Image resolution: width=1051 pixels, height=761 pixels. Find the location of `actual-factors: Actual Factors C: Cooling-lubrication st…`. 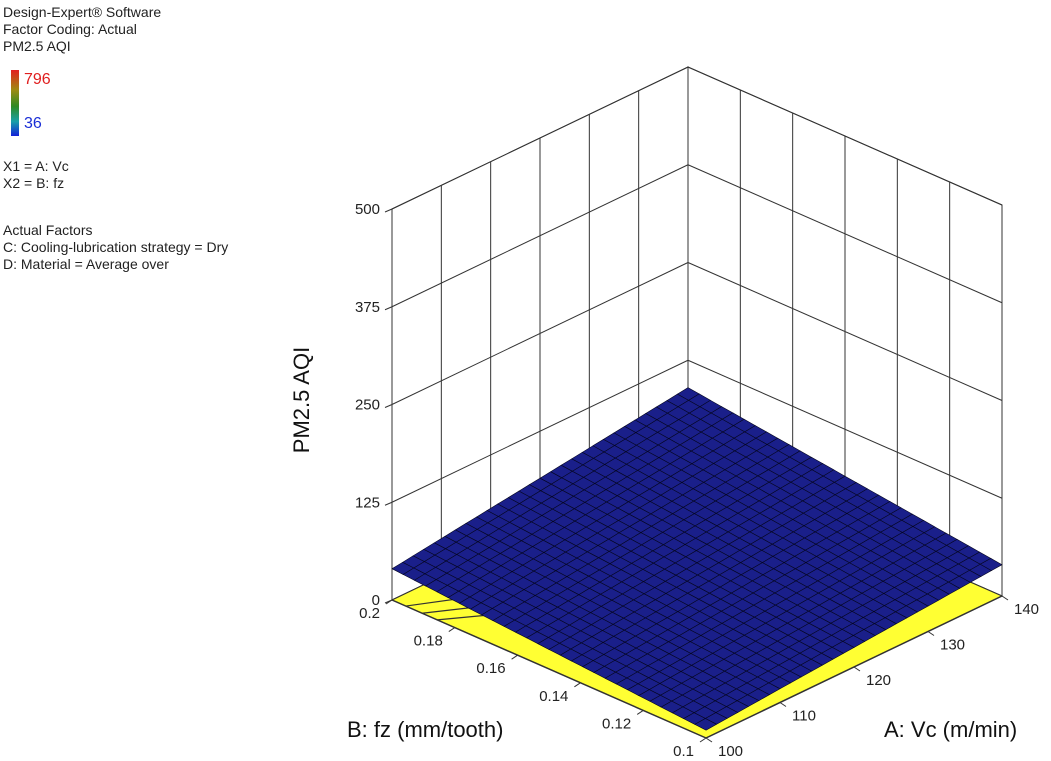

actual-factors: Actual Factors C: Cooling-lubrication st… is located at coordinates (115, 247).